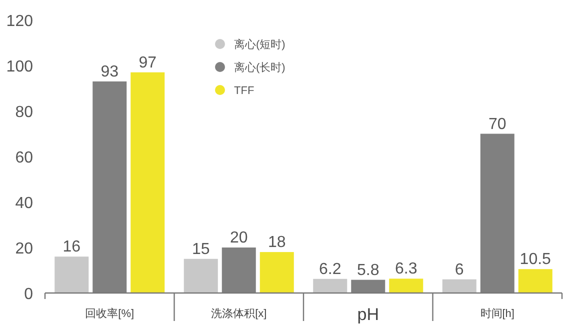 This screenshot has height=329, width=576. Describe the element at coordinates (29, 294) in the screenshot. I see `y-tick-label: 0` at that location.